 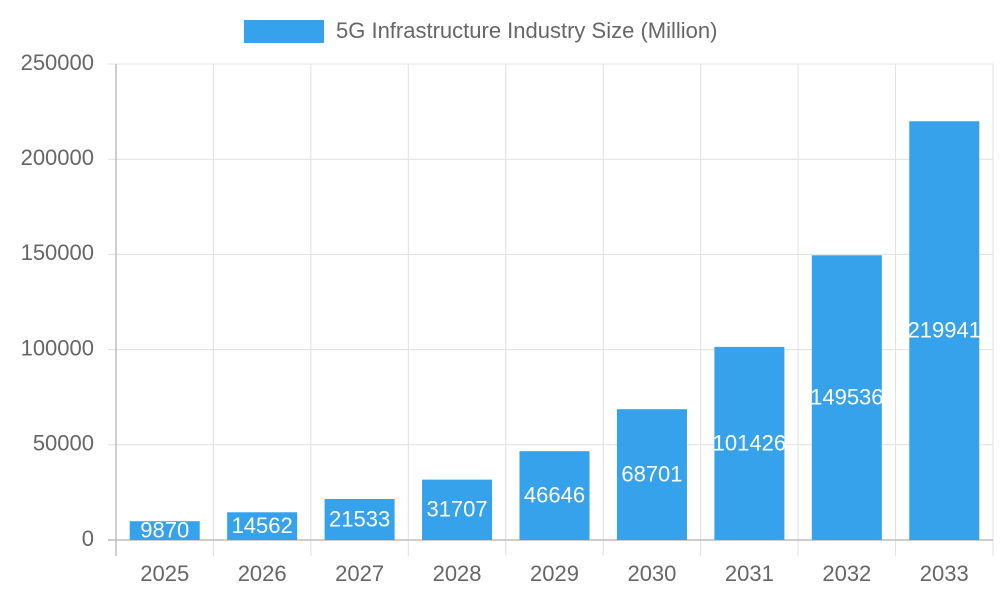 I want to click on x-tick-label: 2033, so click(x=944, y=573).